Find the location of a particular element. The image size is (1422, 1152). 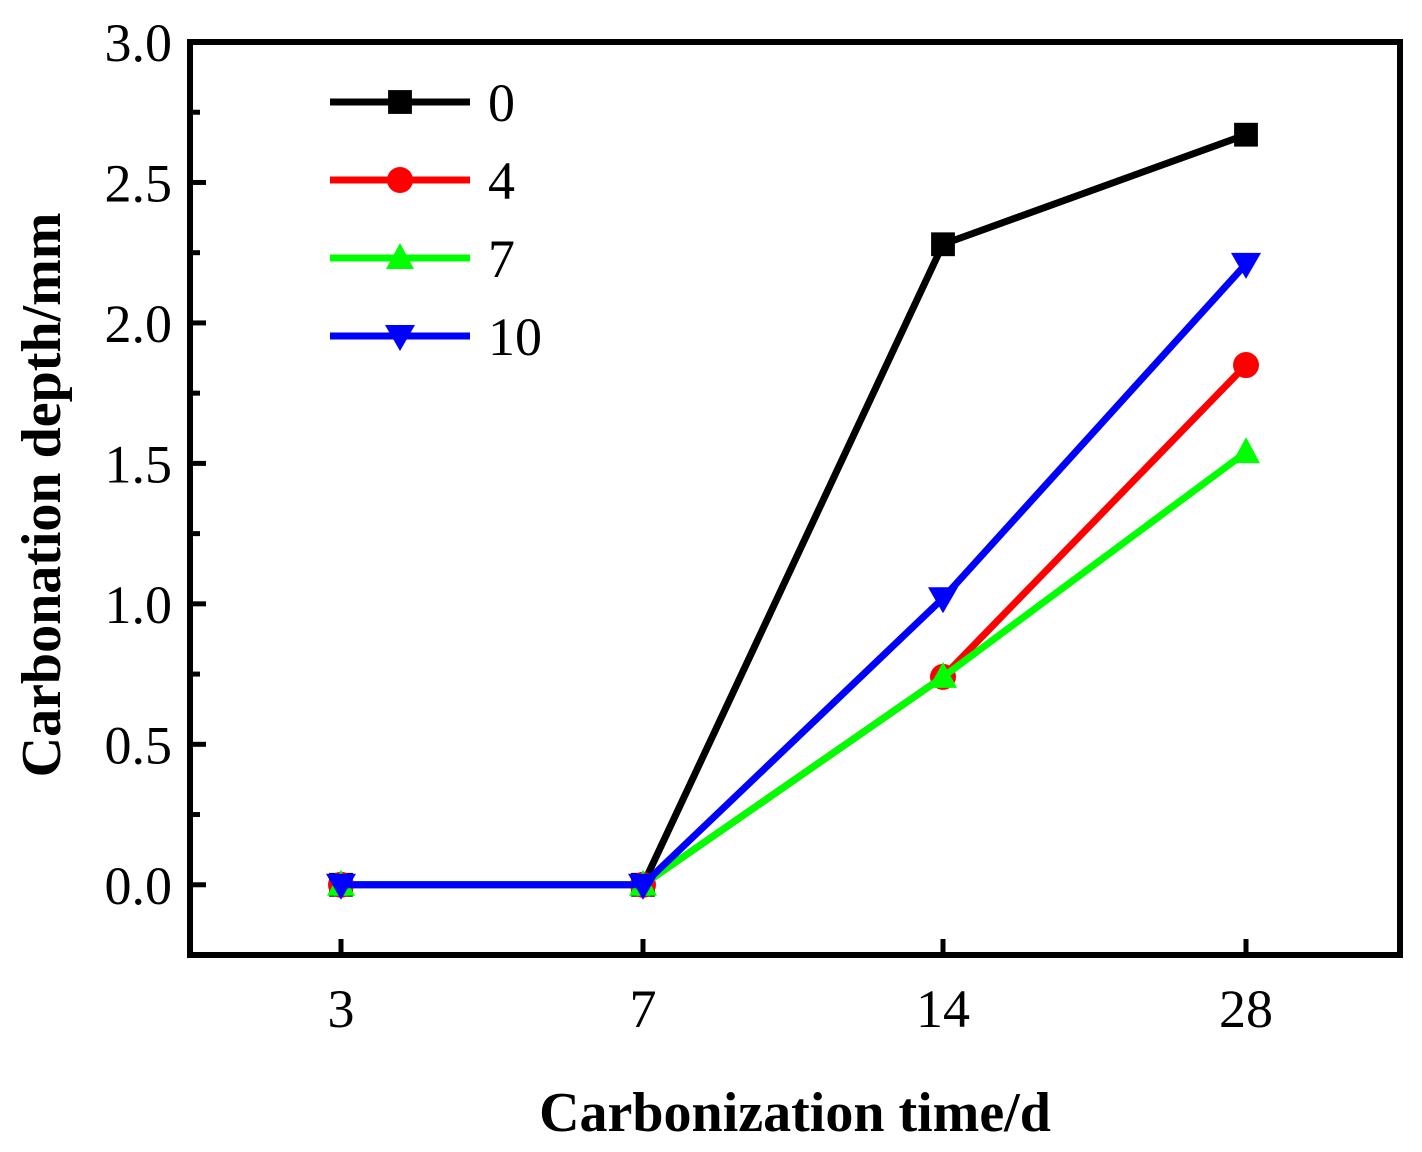

x-tick-label: 14 is located at coordinates (943, 1009).